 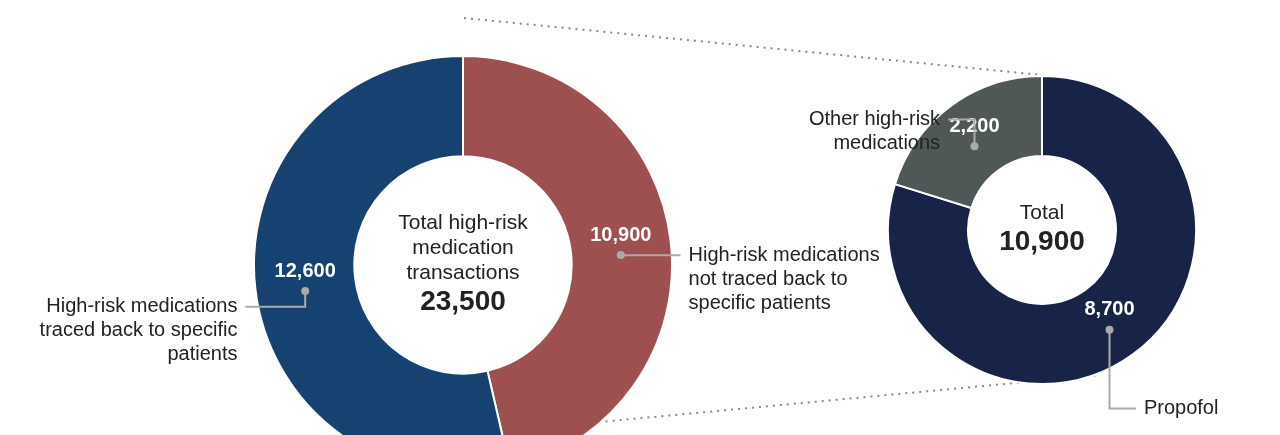 What do you see at coordinates (1042, 241) in the screenshot?
I see `text: 10,900` at bounding box center [1042, 241].